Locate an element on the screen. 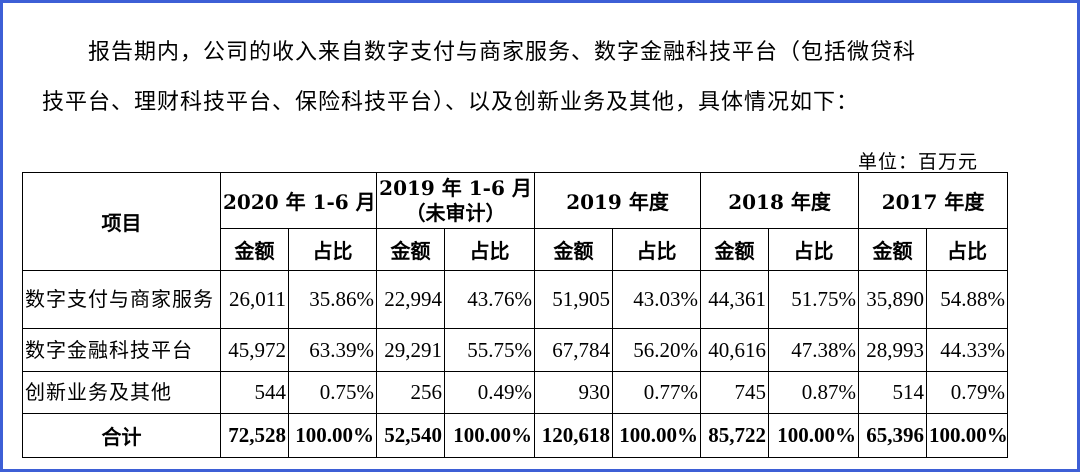 This screenshot has height=472, width=1080. amount-cell: 52,540 is located at coordinates (410, 435).